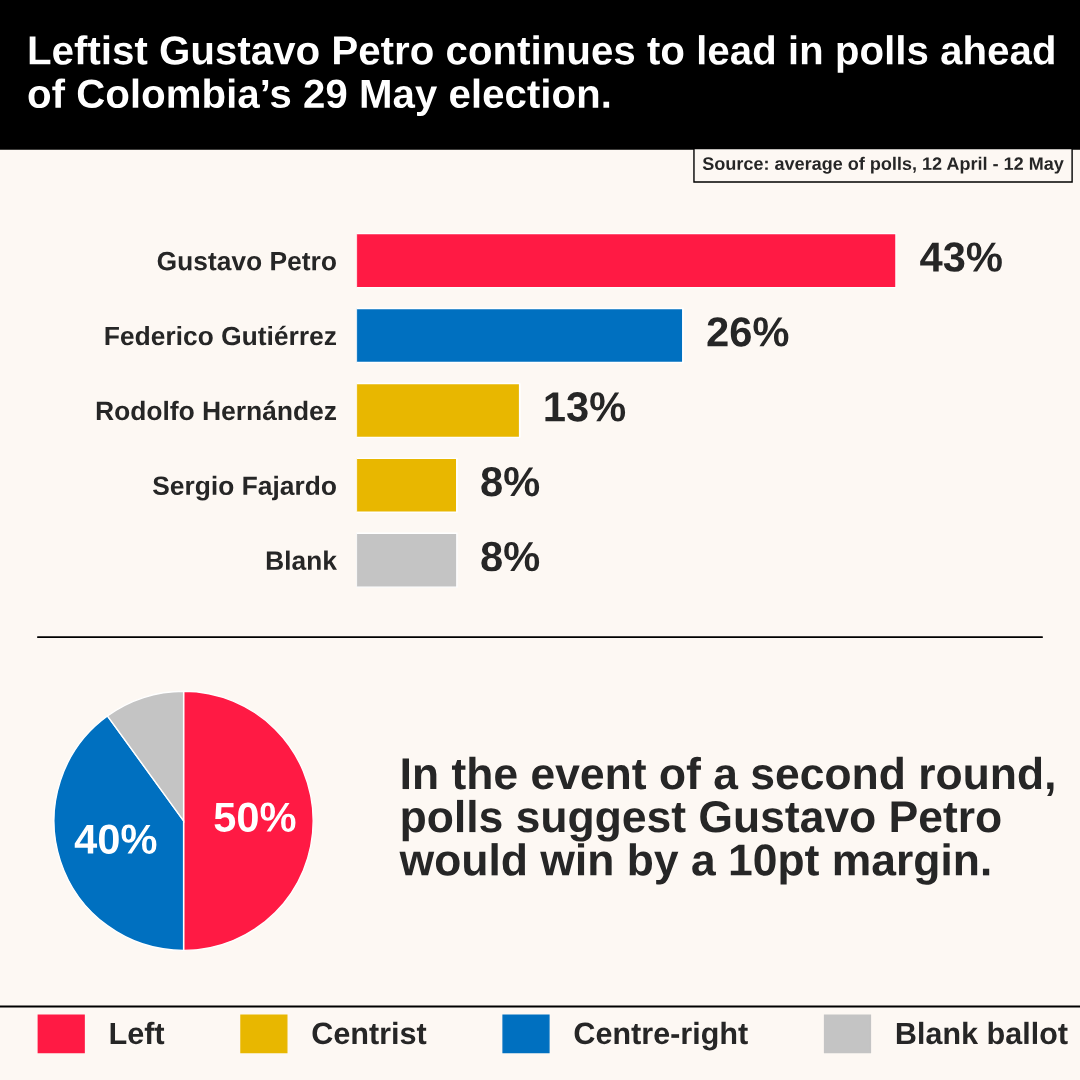 The width and height of the screenshot is (1080, 1080). I want to click on data-label: 40%, so click(115, 839).